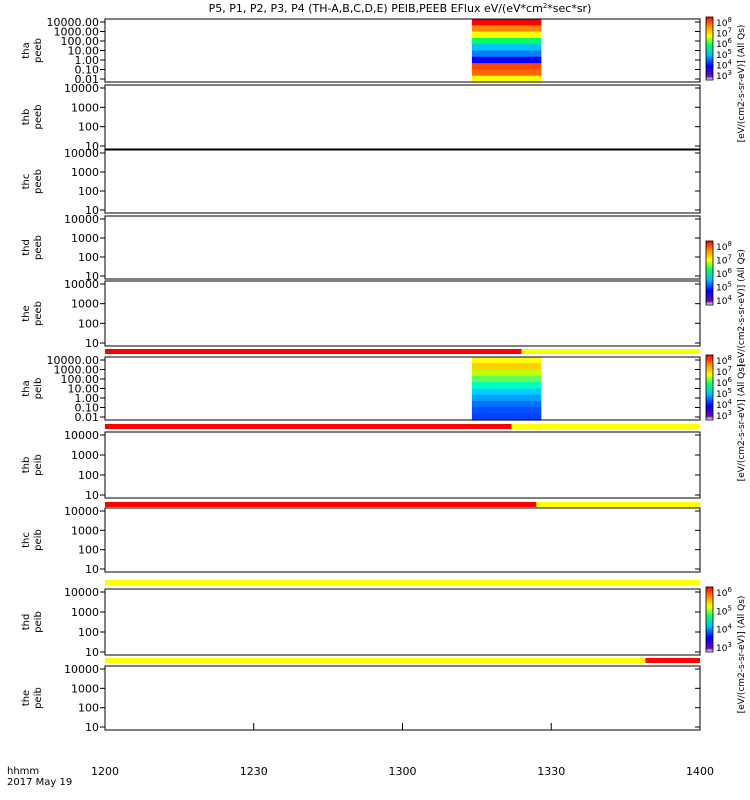 This screenshot has width=750, height=800. I want to click on x-tick-label: 1330, so click(551, 771).